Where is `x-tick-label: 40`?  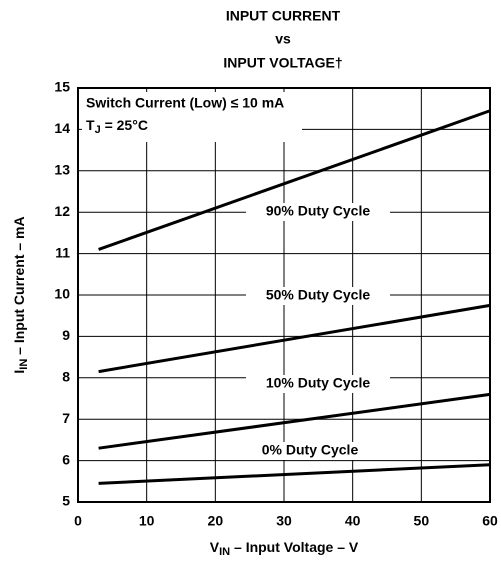 x-tick-label: 40 is located at coordinates (353, 521).